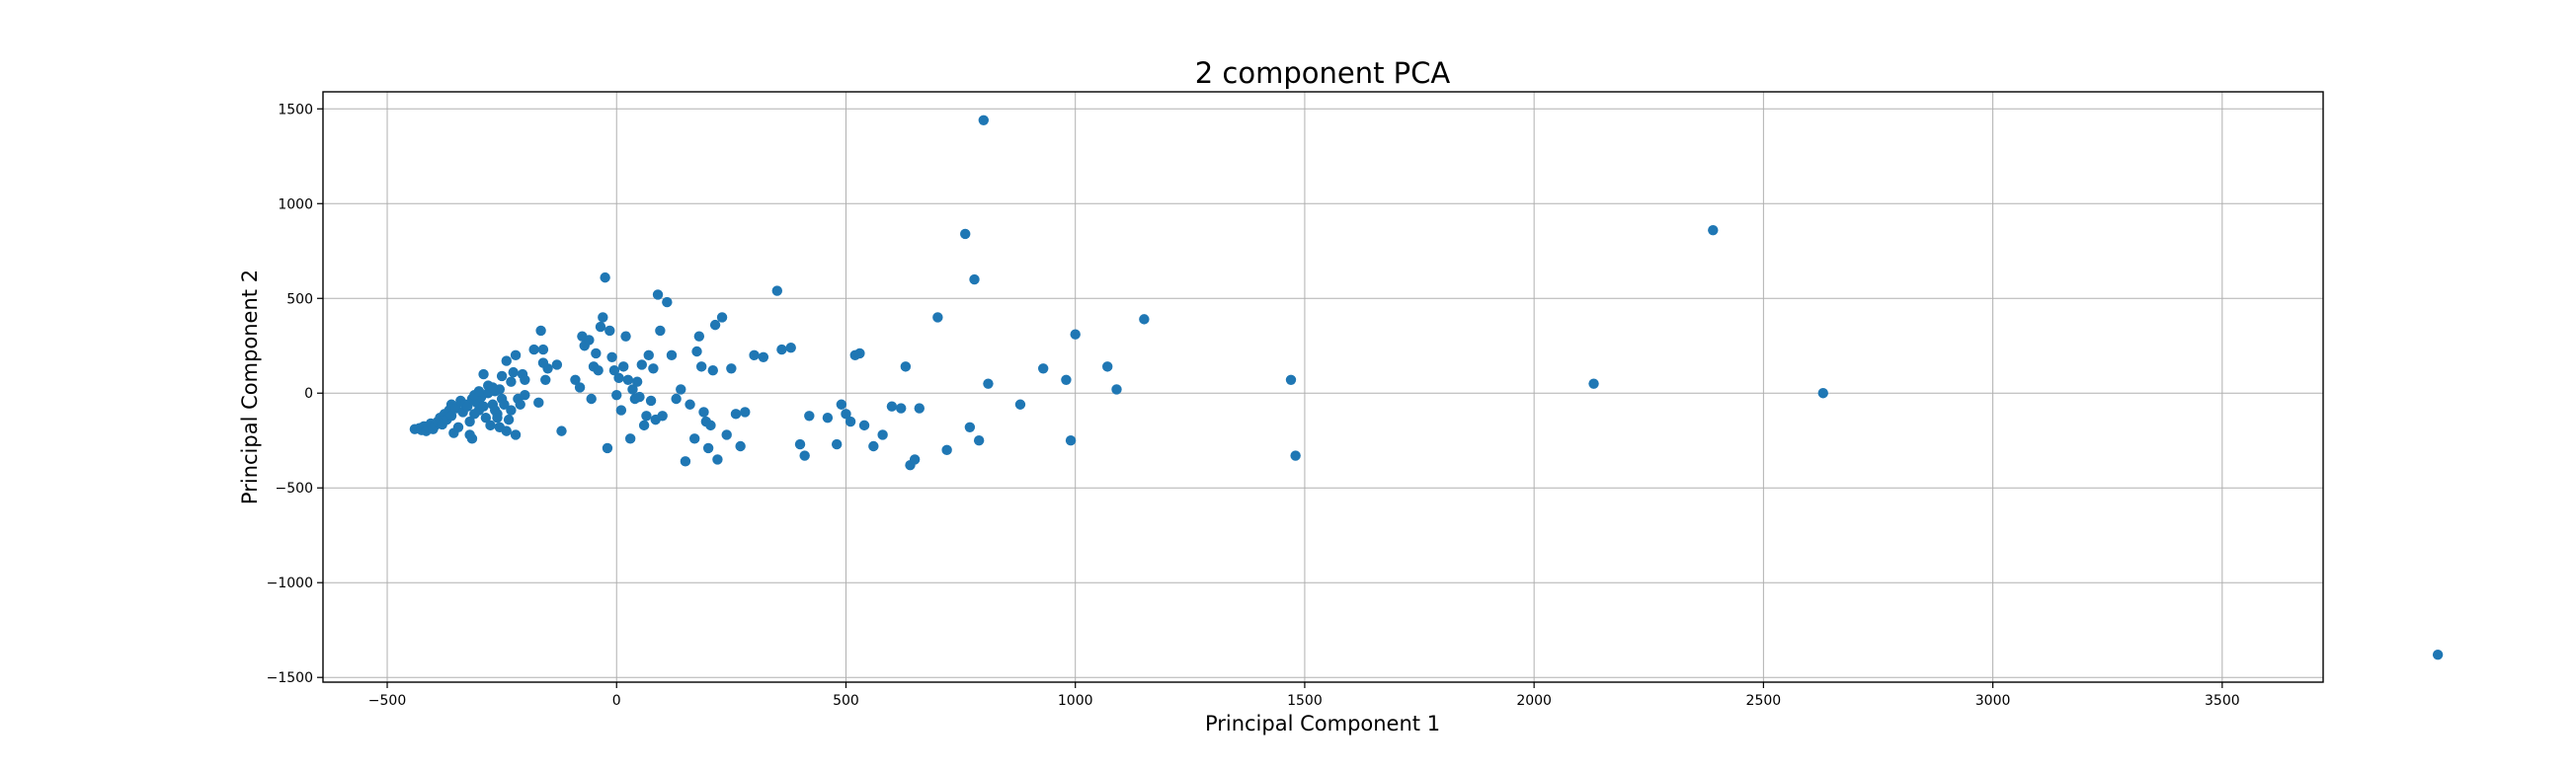 This screenshot has height=772, width=2576. What do you see at coordinates (295, 204) in the screenshot?
I see `y-tick-label: 1000` at bounding box center [295, 204].